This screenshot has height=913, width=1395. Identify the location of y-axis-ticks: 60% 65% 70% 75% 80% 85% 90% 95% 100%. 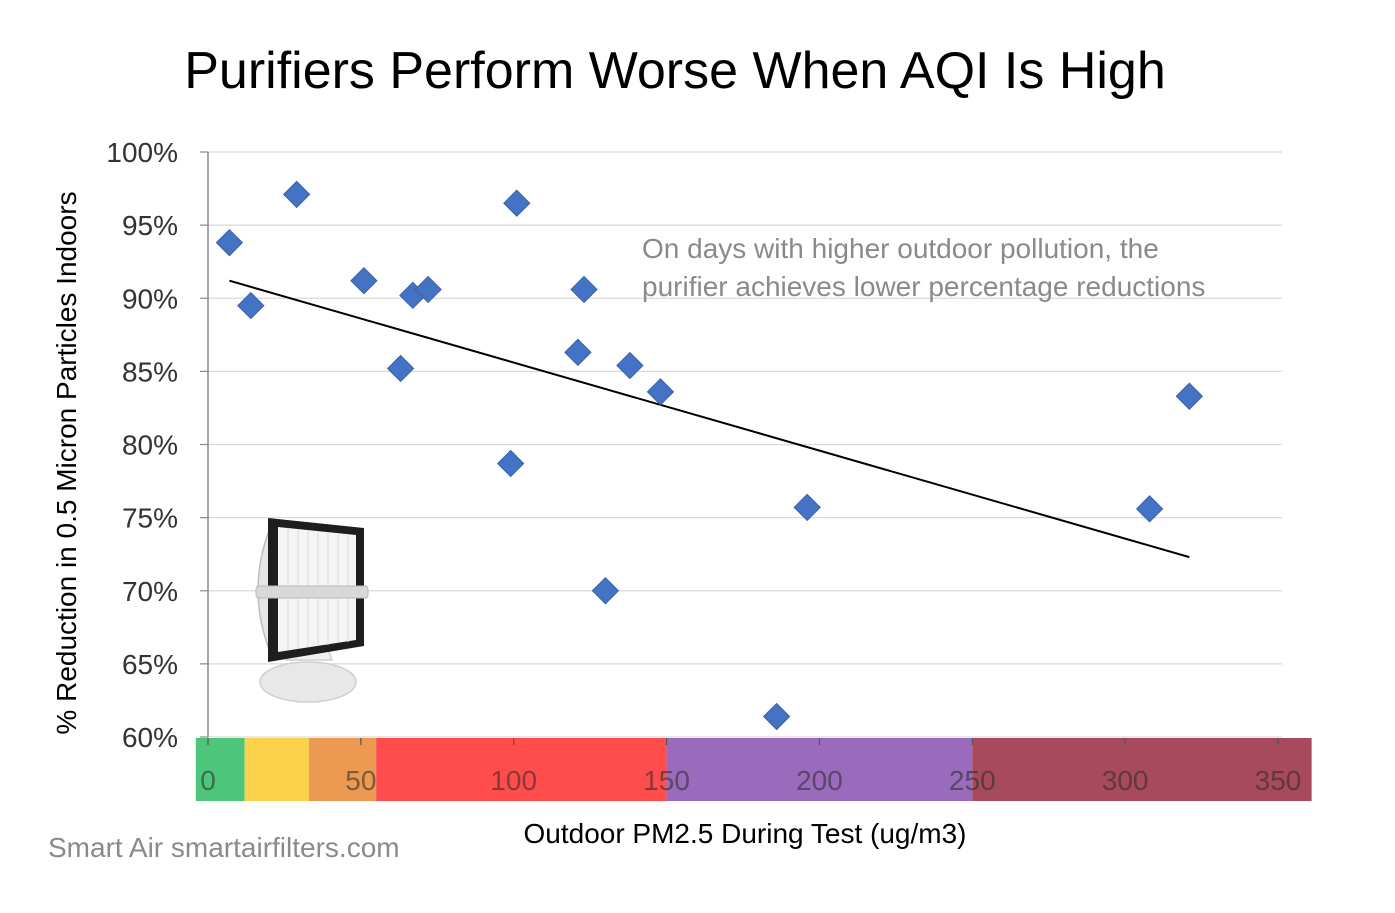
(142, 445).